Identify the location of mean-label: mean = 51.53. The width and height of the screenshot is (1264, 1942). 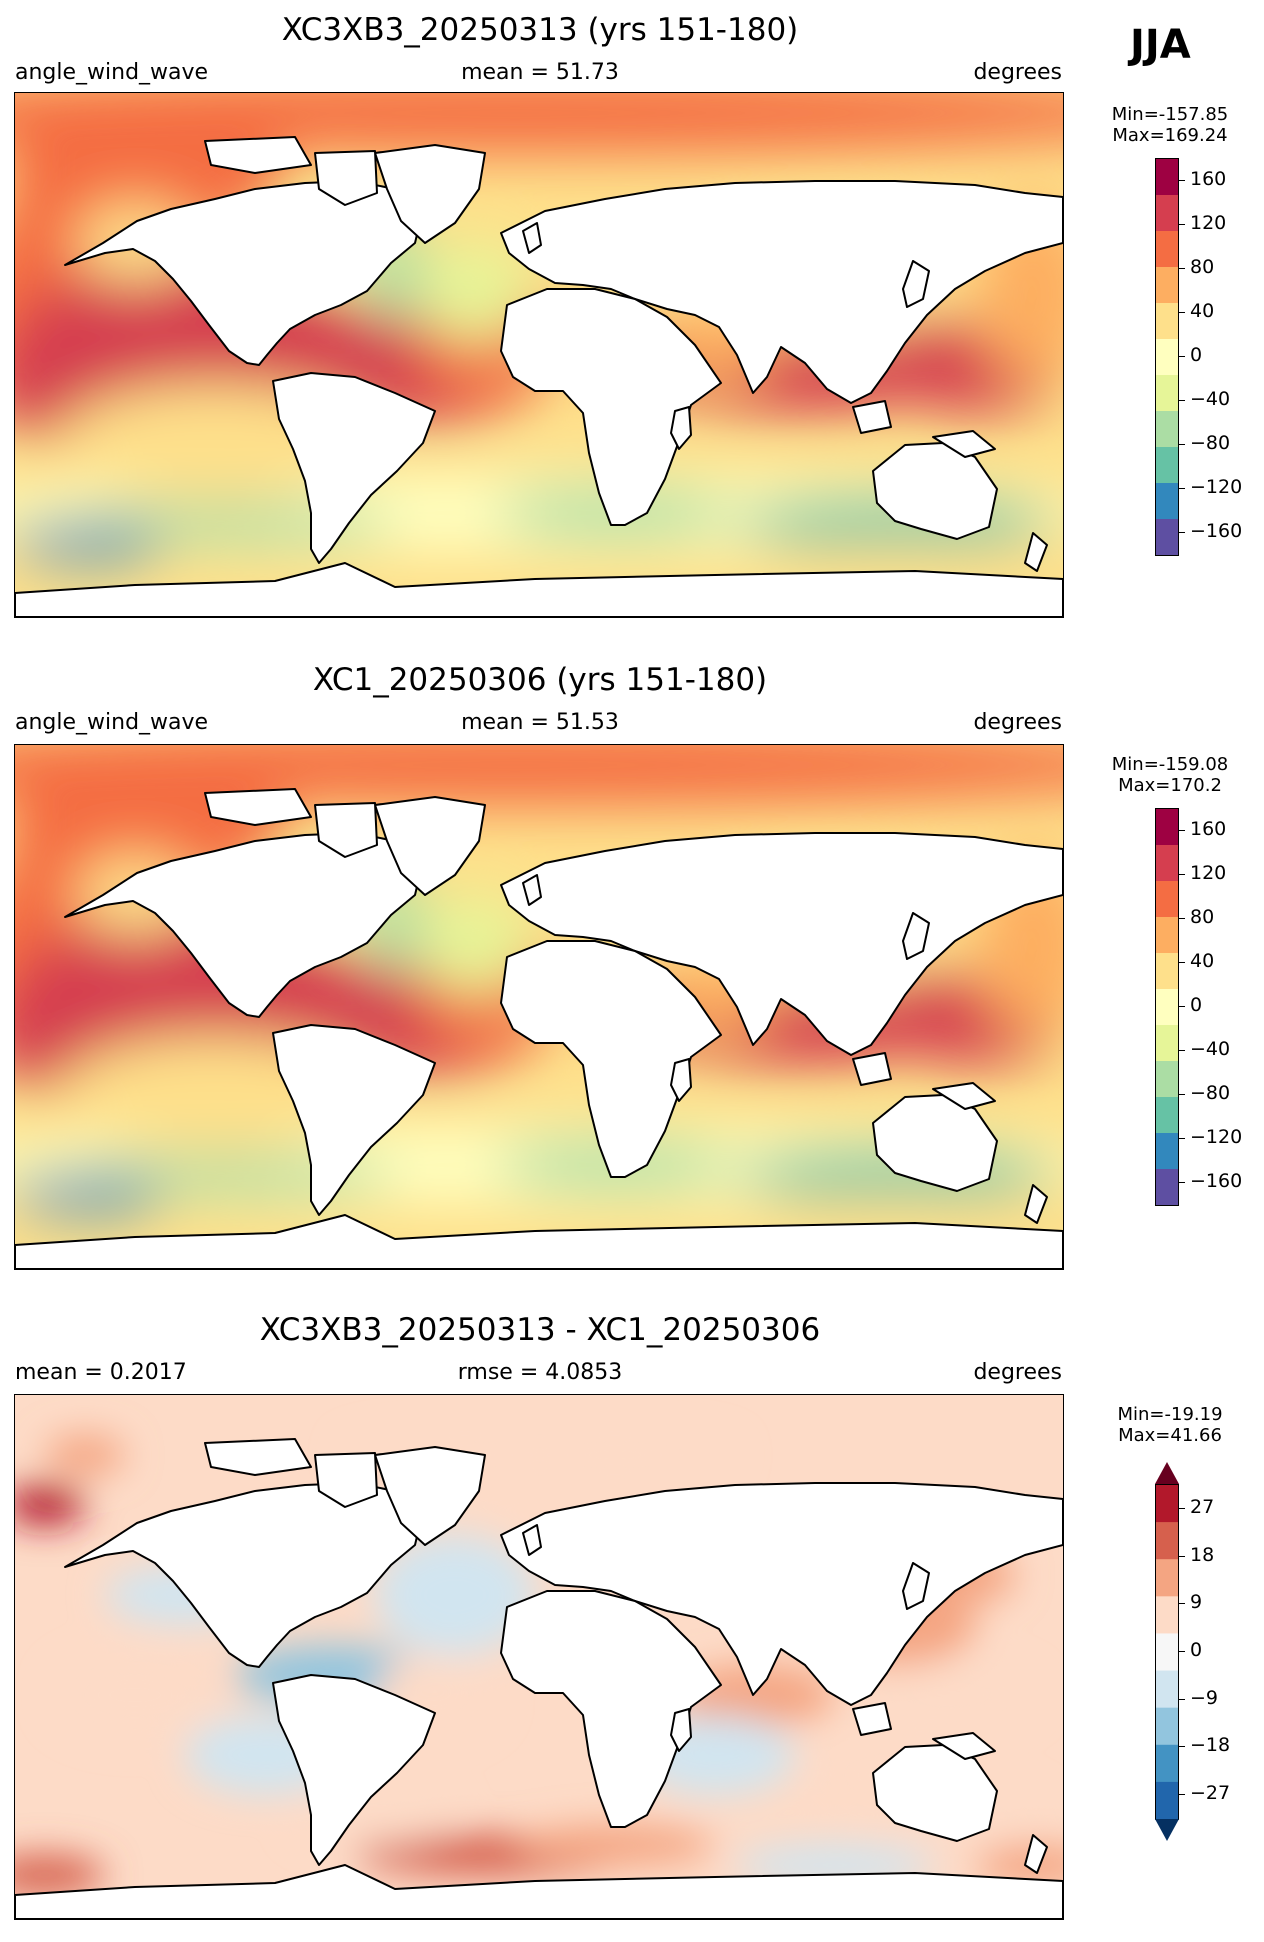
(540, 722).